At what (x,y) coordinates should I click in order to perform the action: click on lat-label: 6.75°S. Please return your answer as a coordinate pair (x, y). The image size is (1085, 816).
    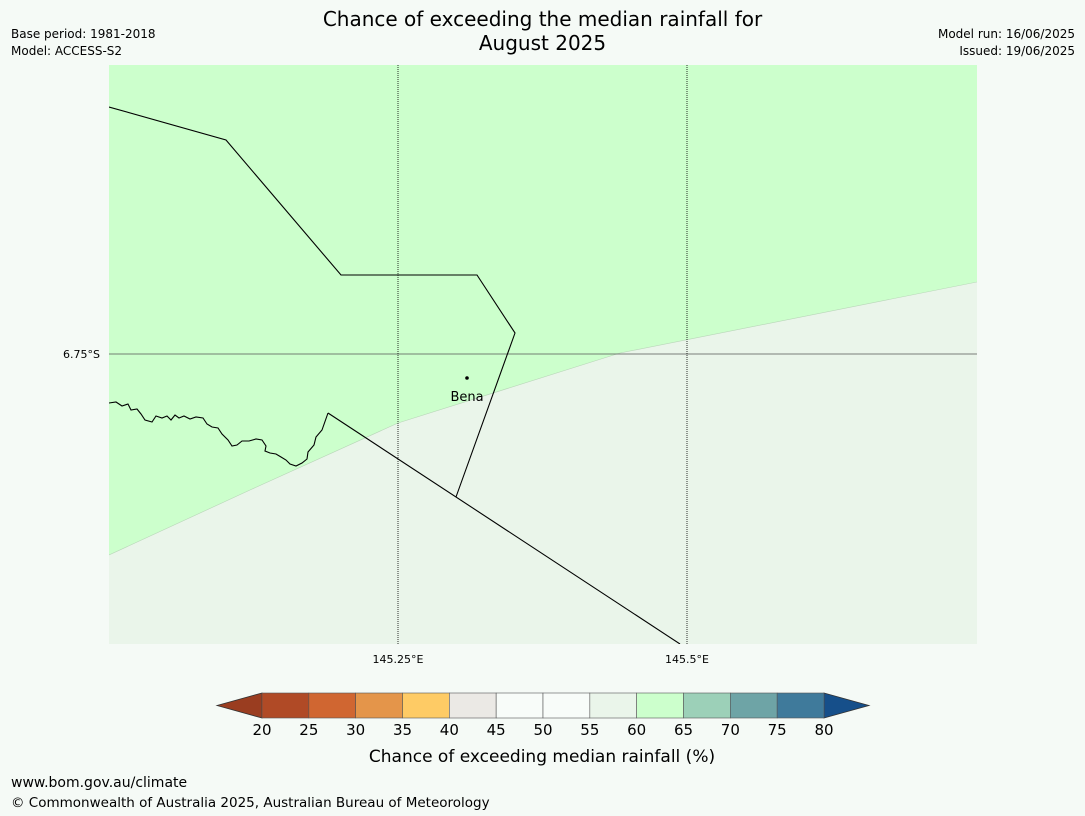
    Looking at the image, I should click on (81, 354).